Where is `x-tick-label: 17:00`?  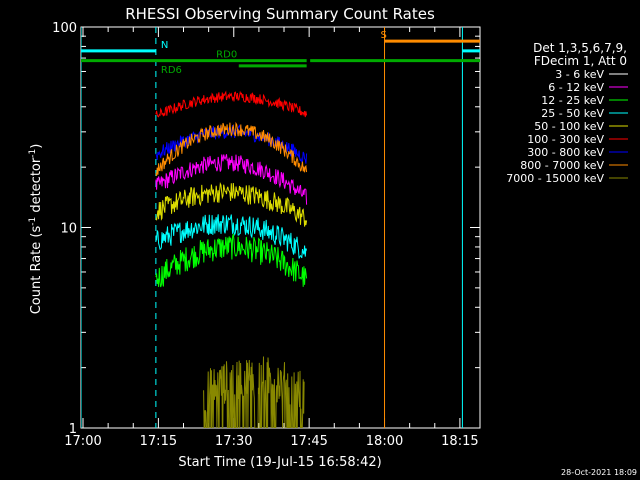 x-tick-label: 17:00 is located at coordinates (82, 441).